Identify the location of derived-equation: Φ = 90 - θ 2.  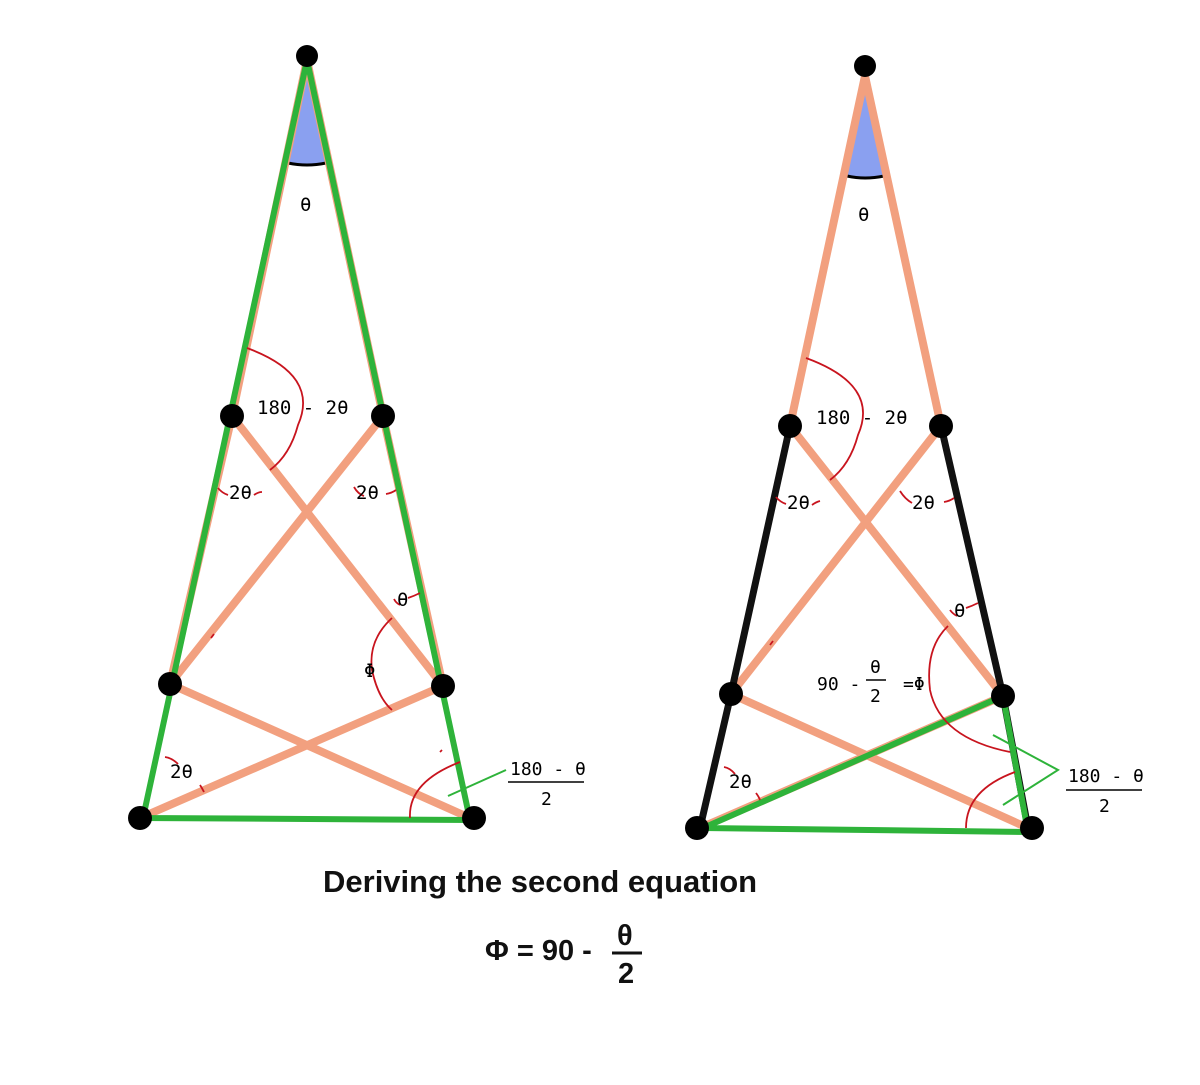
(563, 955).